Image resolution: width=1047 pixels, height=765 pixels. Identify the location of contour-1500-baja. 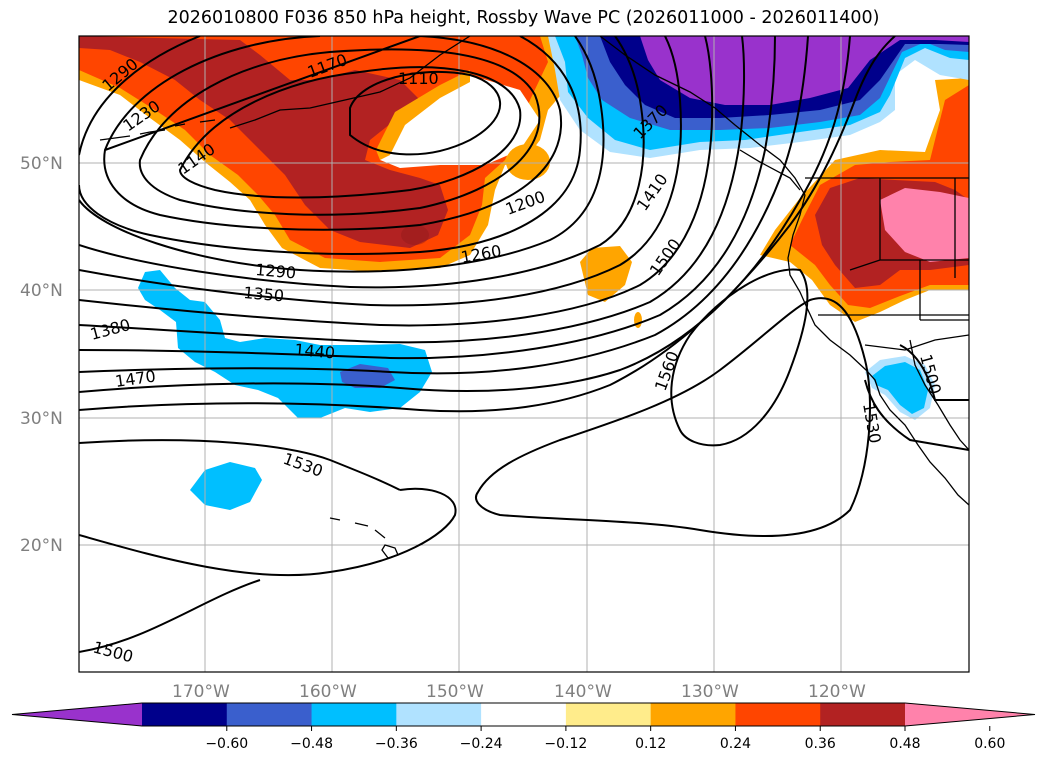
(934, 372).